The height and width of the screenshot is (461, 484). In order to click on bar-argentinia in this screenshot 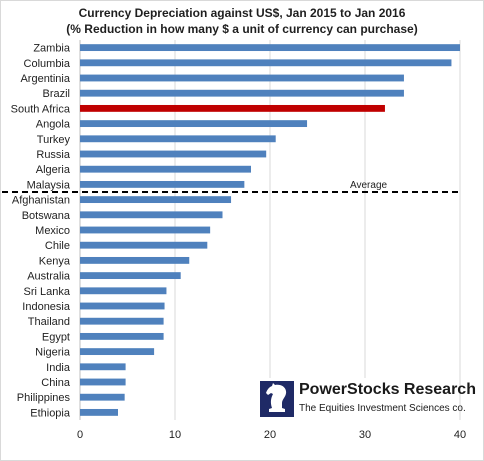, I will do `click(242, 78)`.